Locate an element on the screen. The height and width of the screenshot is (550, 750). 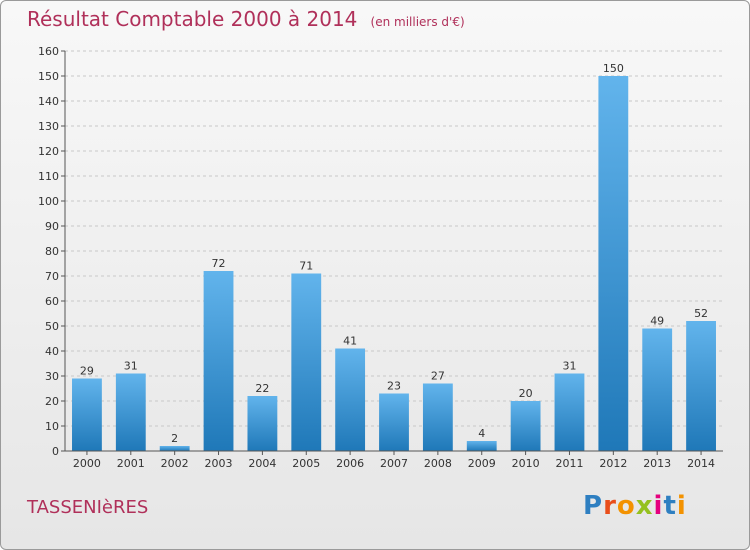
bar-2004 is located at coordinates (262, 423).